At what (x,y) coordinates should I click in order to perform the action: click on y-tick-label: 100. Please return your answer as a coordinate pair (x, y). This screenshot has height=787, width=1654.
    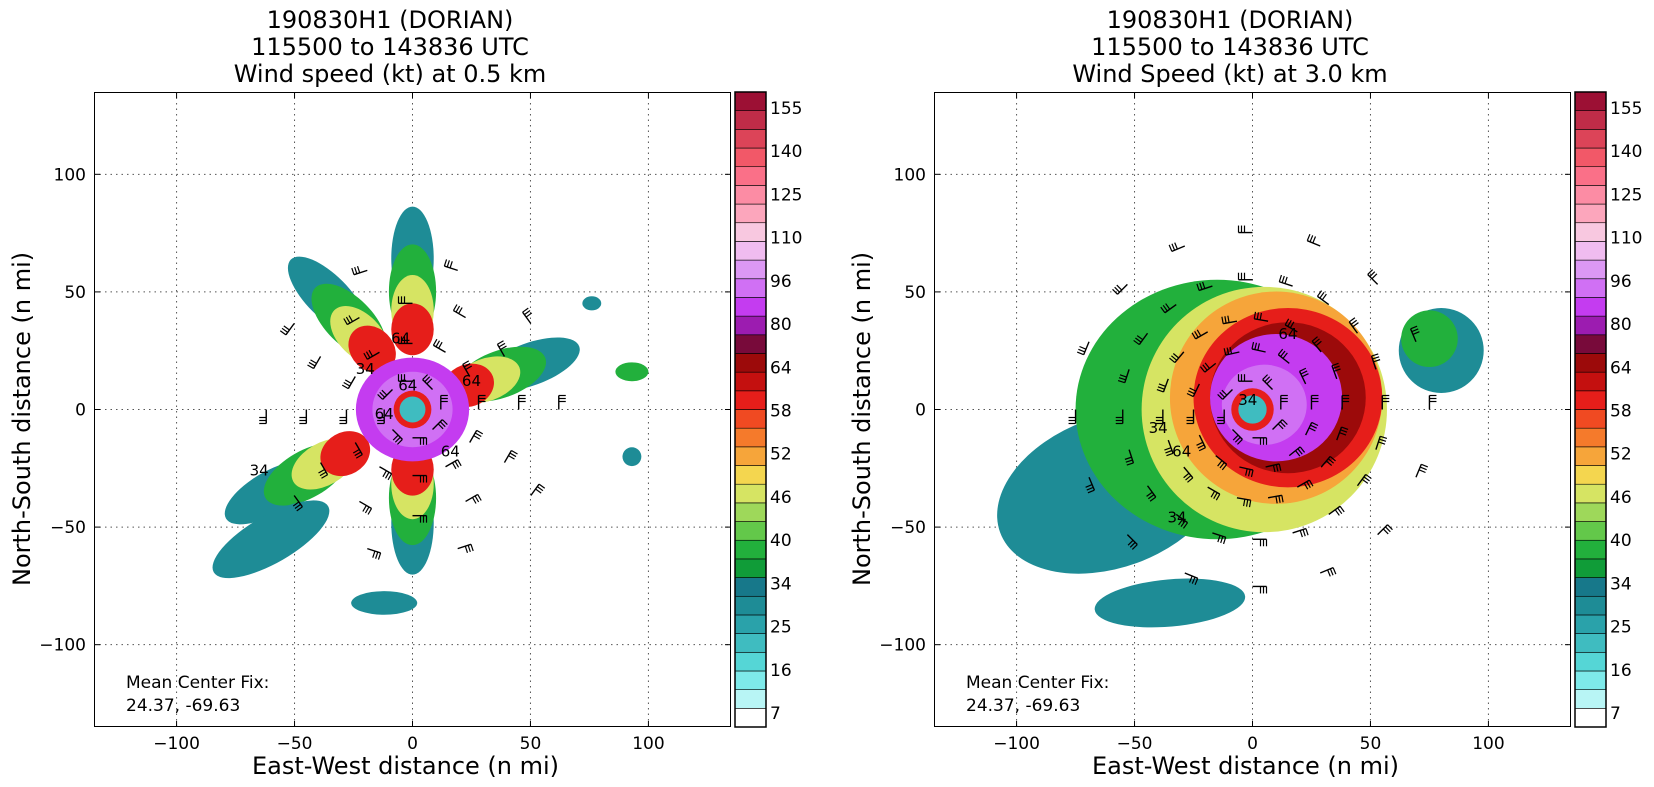
    Looking at the image, I should click on (70, 175).